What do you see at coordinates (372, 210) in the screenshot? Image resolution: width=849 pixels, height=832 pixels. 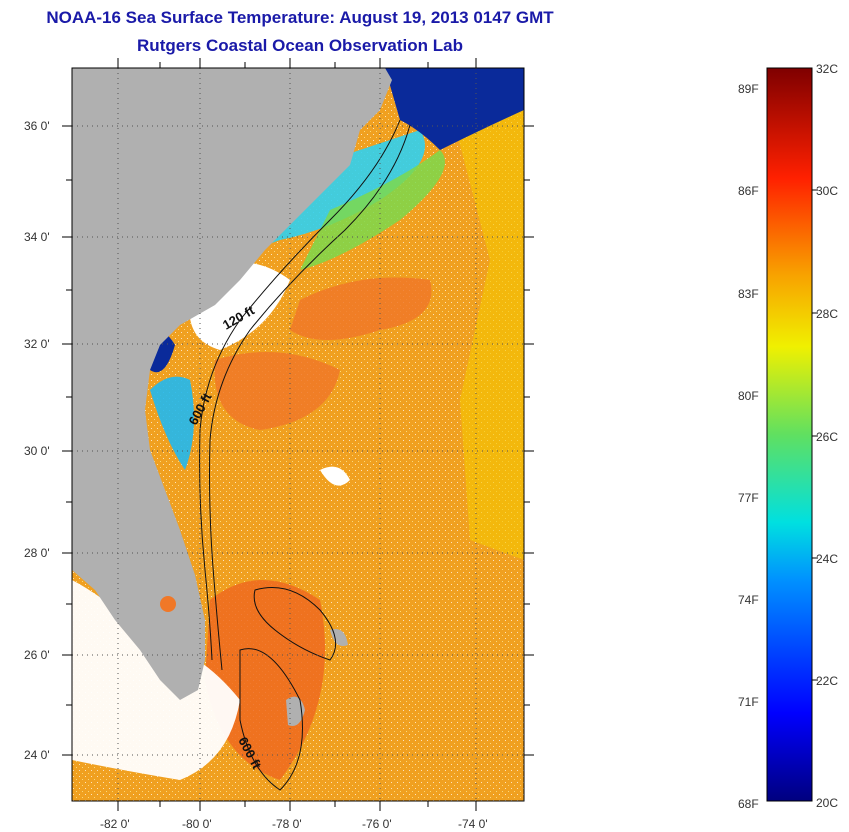 I see `green-shelf-band` at bounding box center [372, 210].